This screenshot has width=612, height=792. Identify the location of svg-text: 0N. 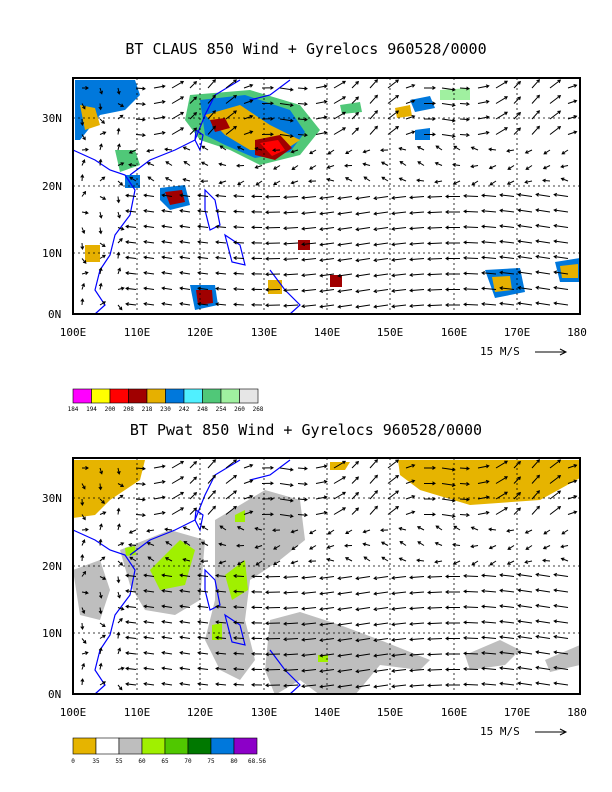
(54, 314).